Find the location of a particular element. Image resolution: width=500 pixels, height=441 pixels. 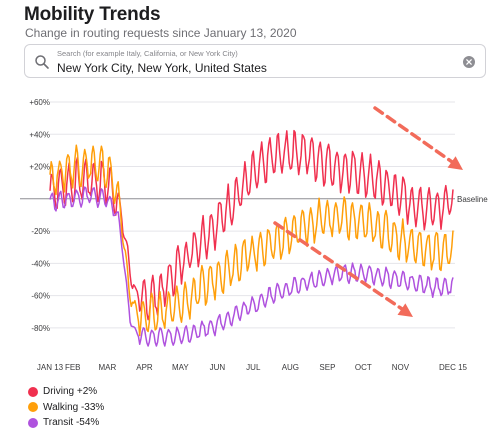

legend-item-driving: Driving +2% is located at coordinates (66, 391).